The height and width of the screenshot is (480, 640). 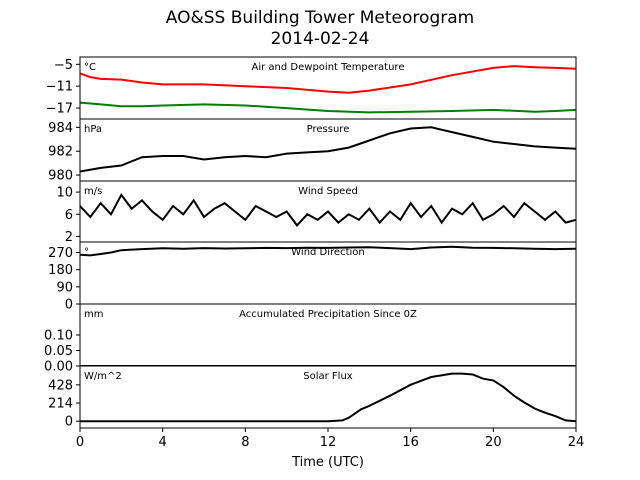 What do you see at coordinates (328, 129) in the screenshot?
I see `panel-title: Pressure` at bounding box center [328, 129].